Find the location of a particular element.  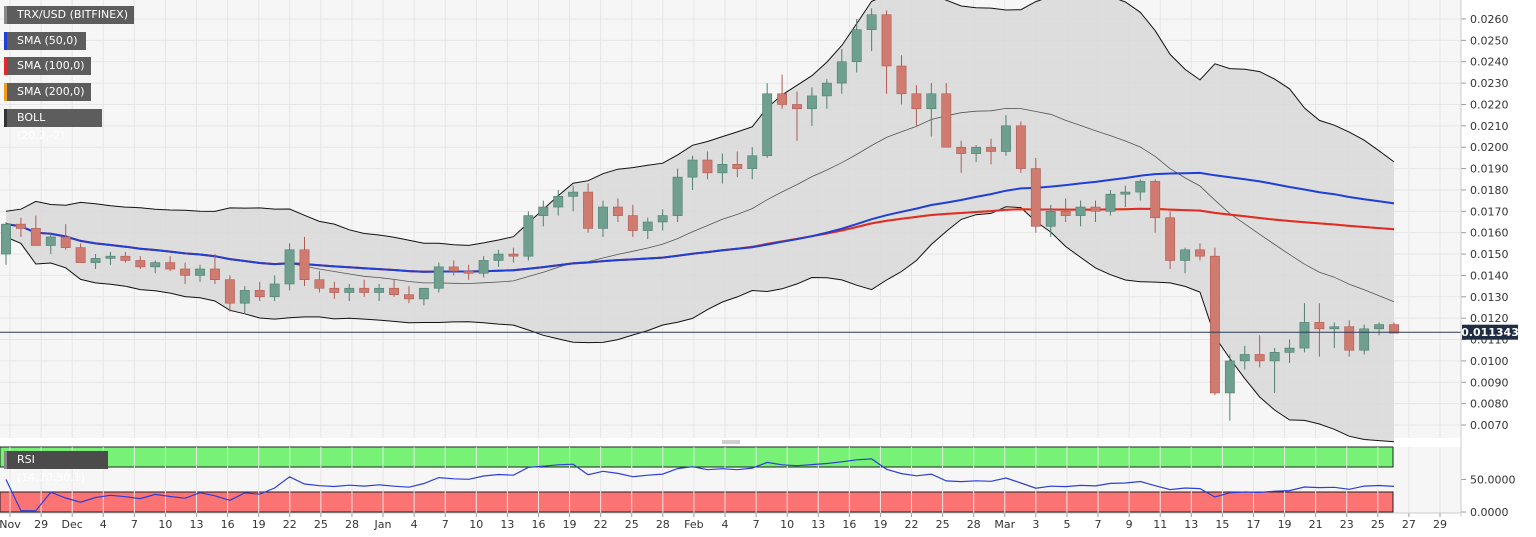

sma50-legend: SMA (50,0) is located at coordinates (45, 41).